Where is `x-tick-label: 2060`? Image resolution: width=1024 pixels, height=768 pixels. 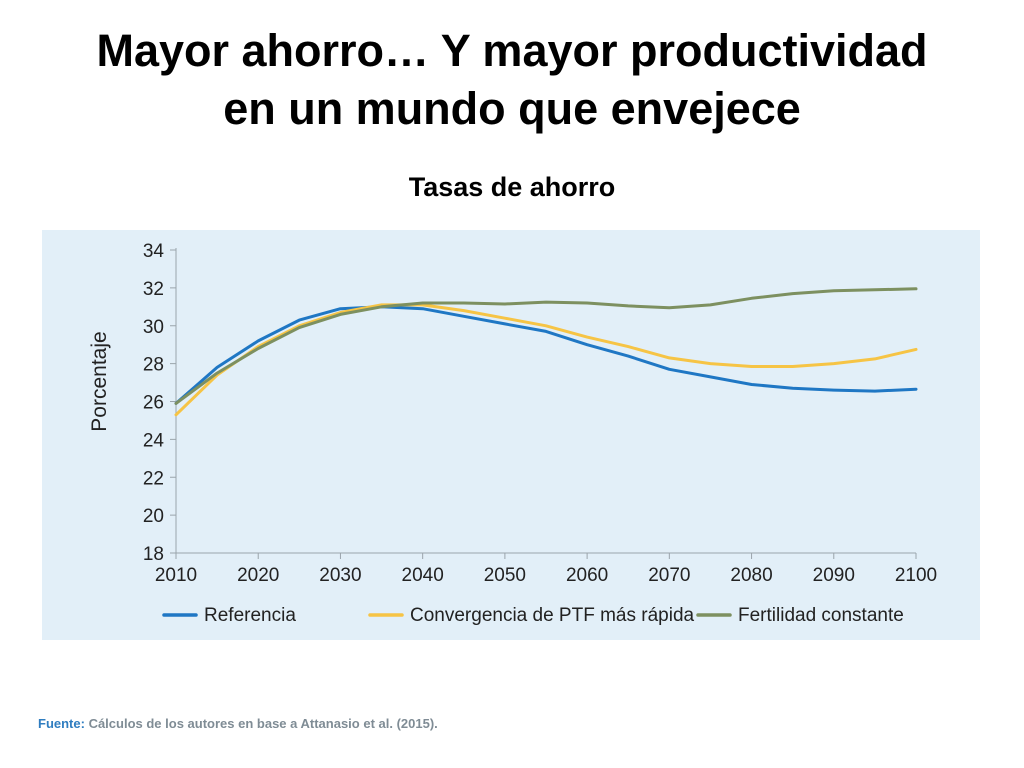 x-tick-label: 2060 is located at coordinates (587, 575).